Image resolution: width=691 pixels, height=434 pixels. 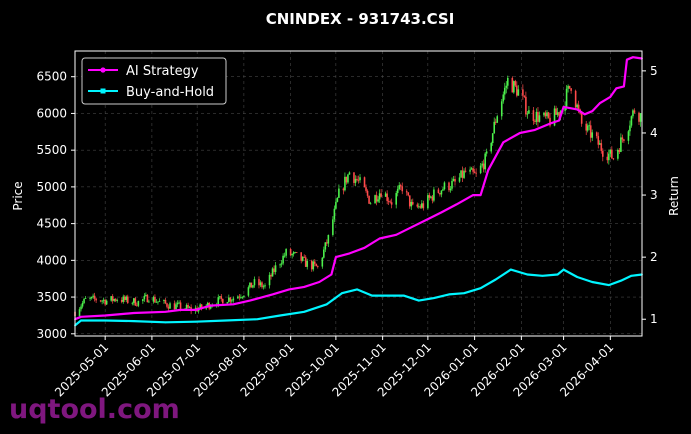 I want to click on legend: AI Strategy Buy-and-Hold, so click(x=154, y=81).